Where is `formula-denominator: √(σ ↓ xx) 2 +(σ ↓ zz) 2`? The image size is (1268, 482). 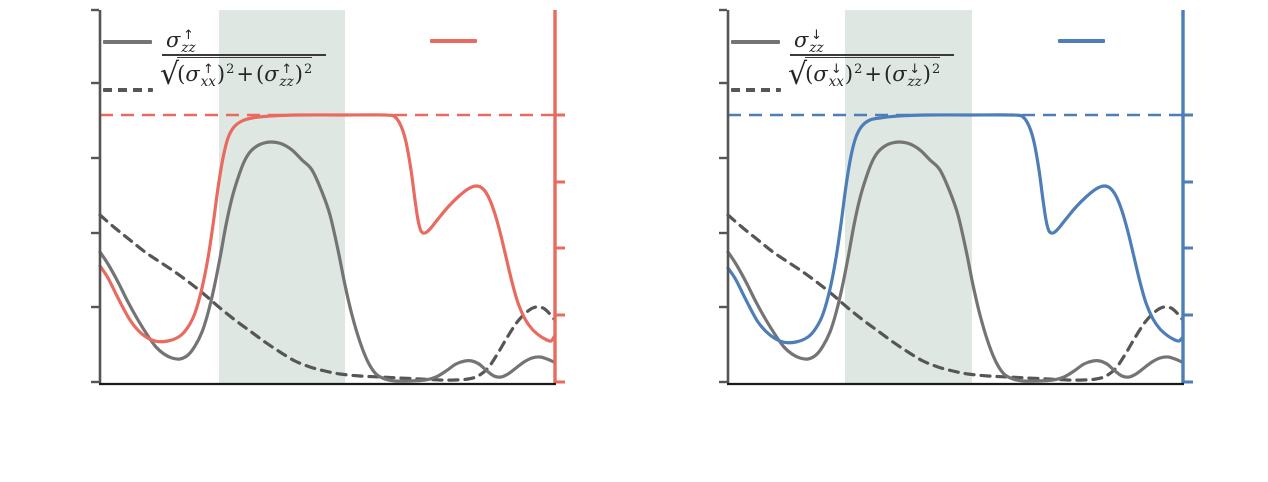
formula-denominator: √(σ ↓ xx) 2 +(σ ↓ zz) 2 is located at coordinates (864, 74).